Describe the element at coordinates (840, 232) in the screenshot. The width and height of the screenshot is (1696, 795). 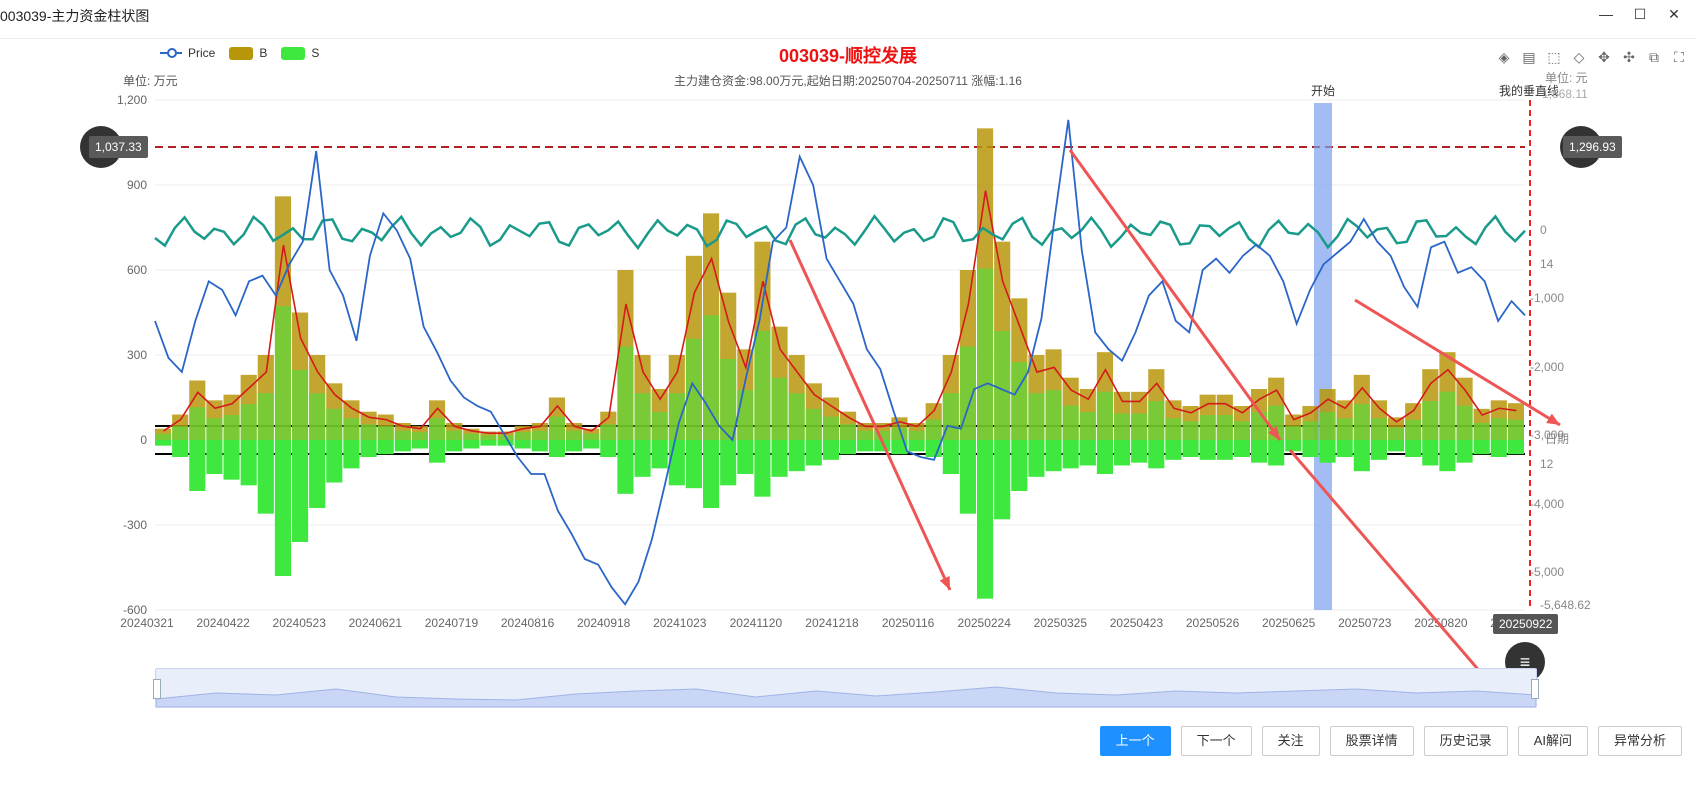
I see `teal-line` at that location.